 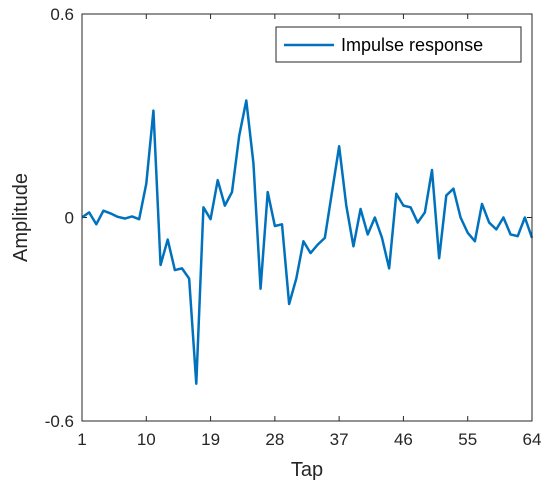 What do you see at coordinates (59, 421) in the screenshot?
I see `y-tick-label-0: -0.6` at bounding box center [59, 421].